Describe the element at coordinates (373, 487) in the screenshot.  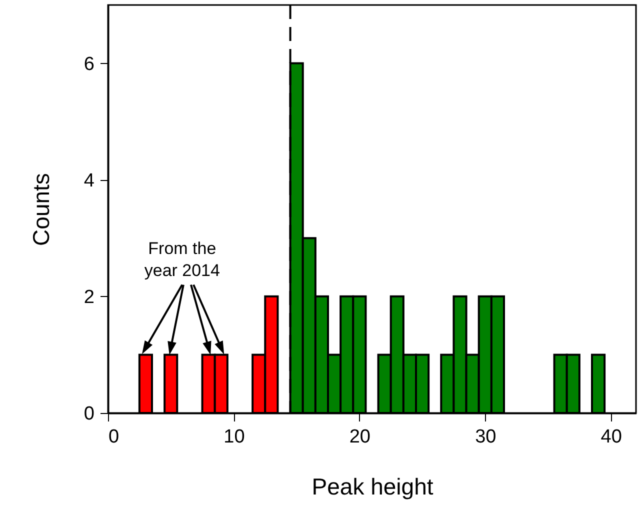
I see `x-axis-title: Peak height` at that location.